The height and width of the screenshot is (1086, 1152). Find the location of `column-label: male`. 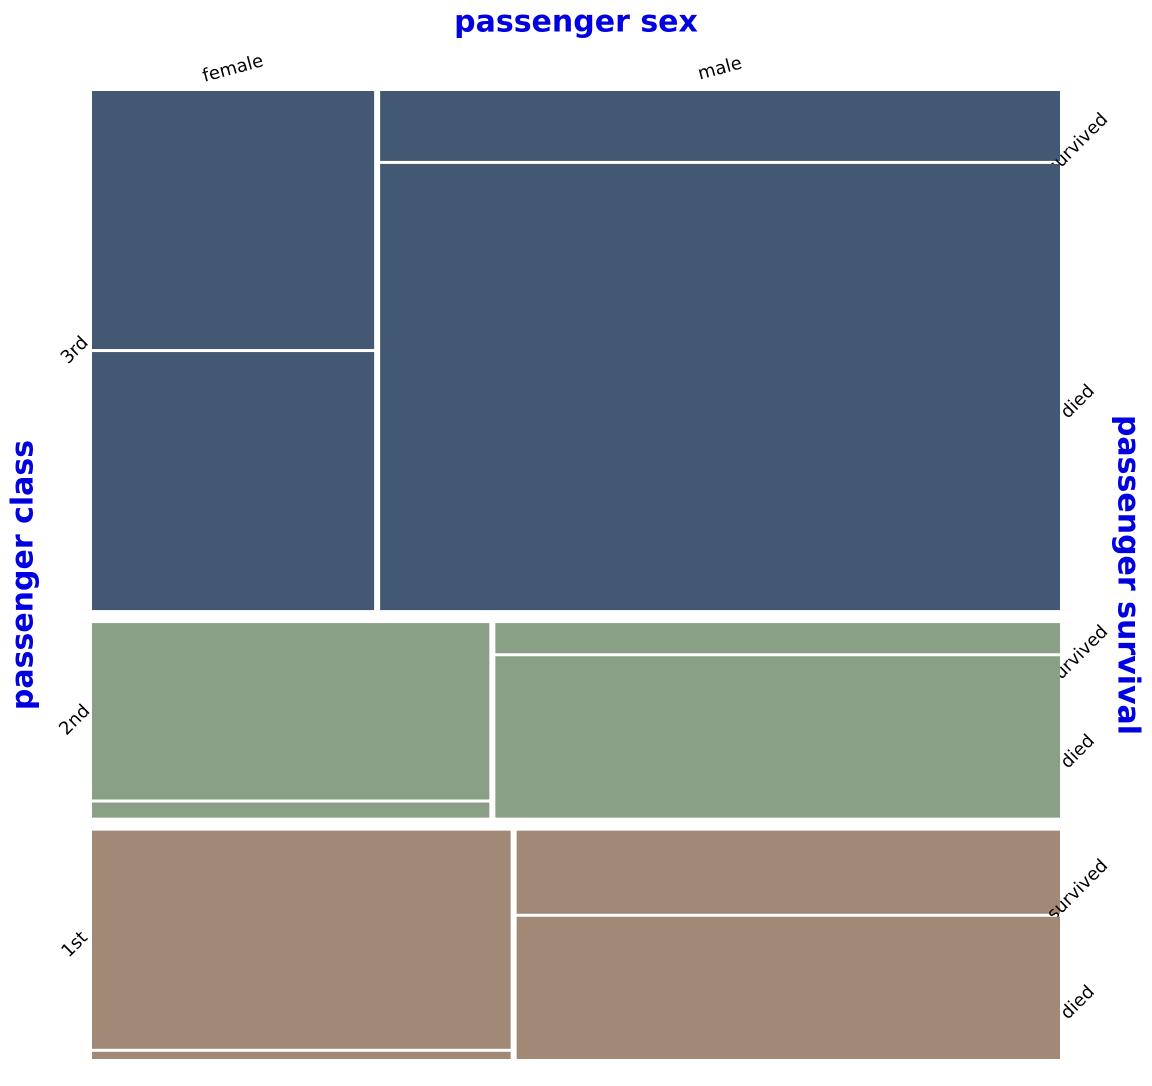

column-label: male is located at coordinates (720, 69).